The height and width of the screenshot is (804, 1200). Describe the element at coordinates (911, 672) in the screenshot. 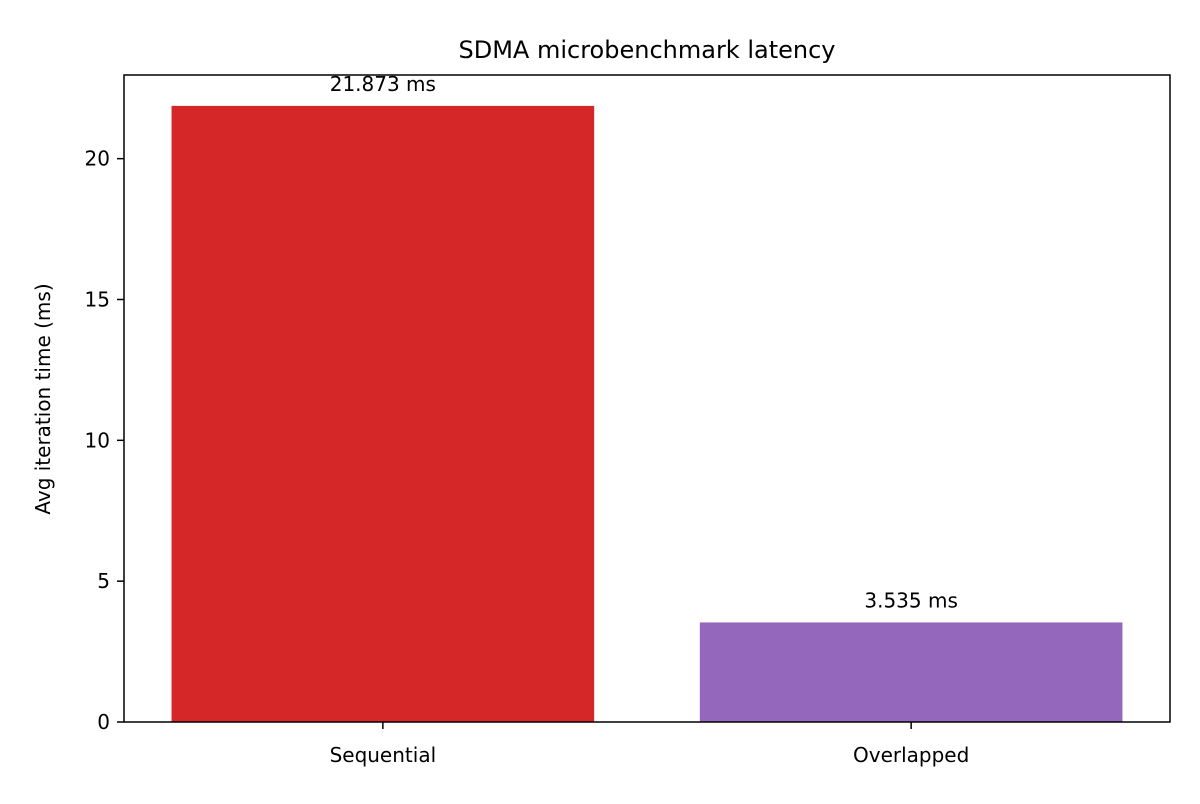

I see `bar-overlapped` at that location.